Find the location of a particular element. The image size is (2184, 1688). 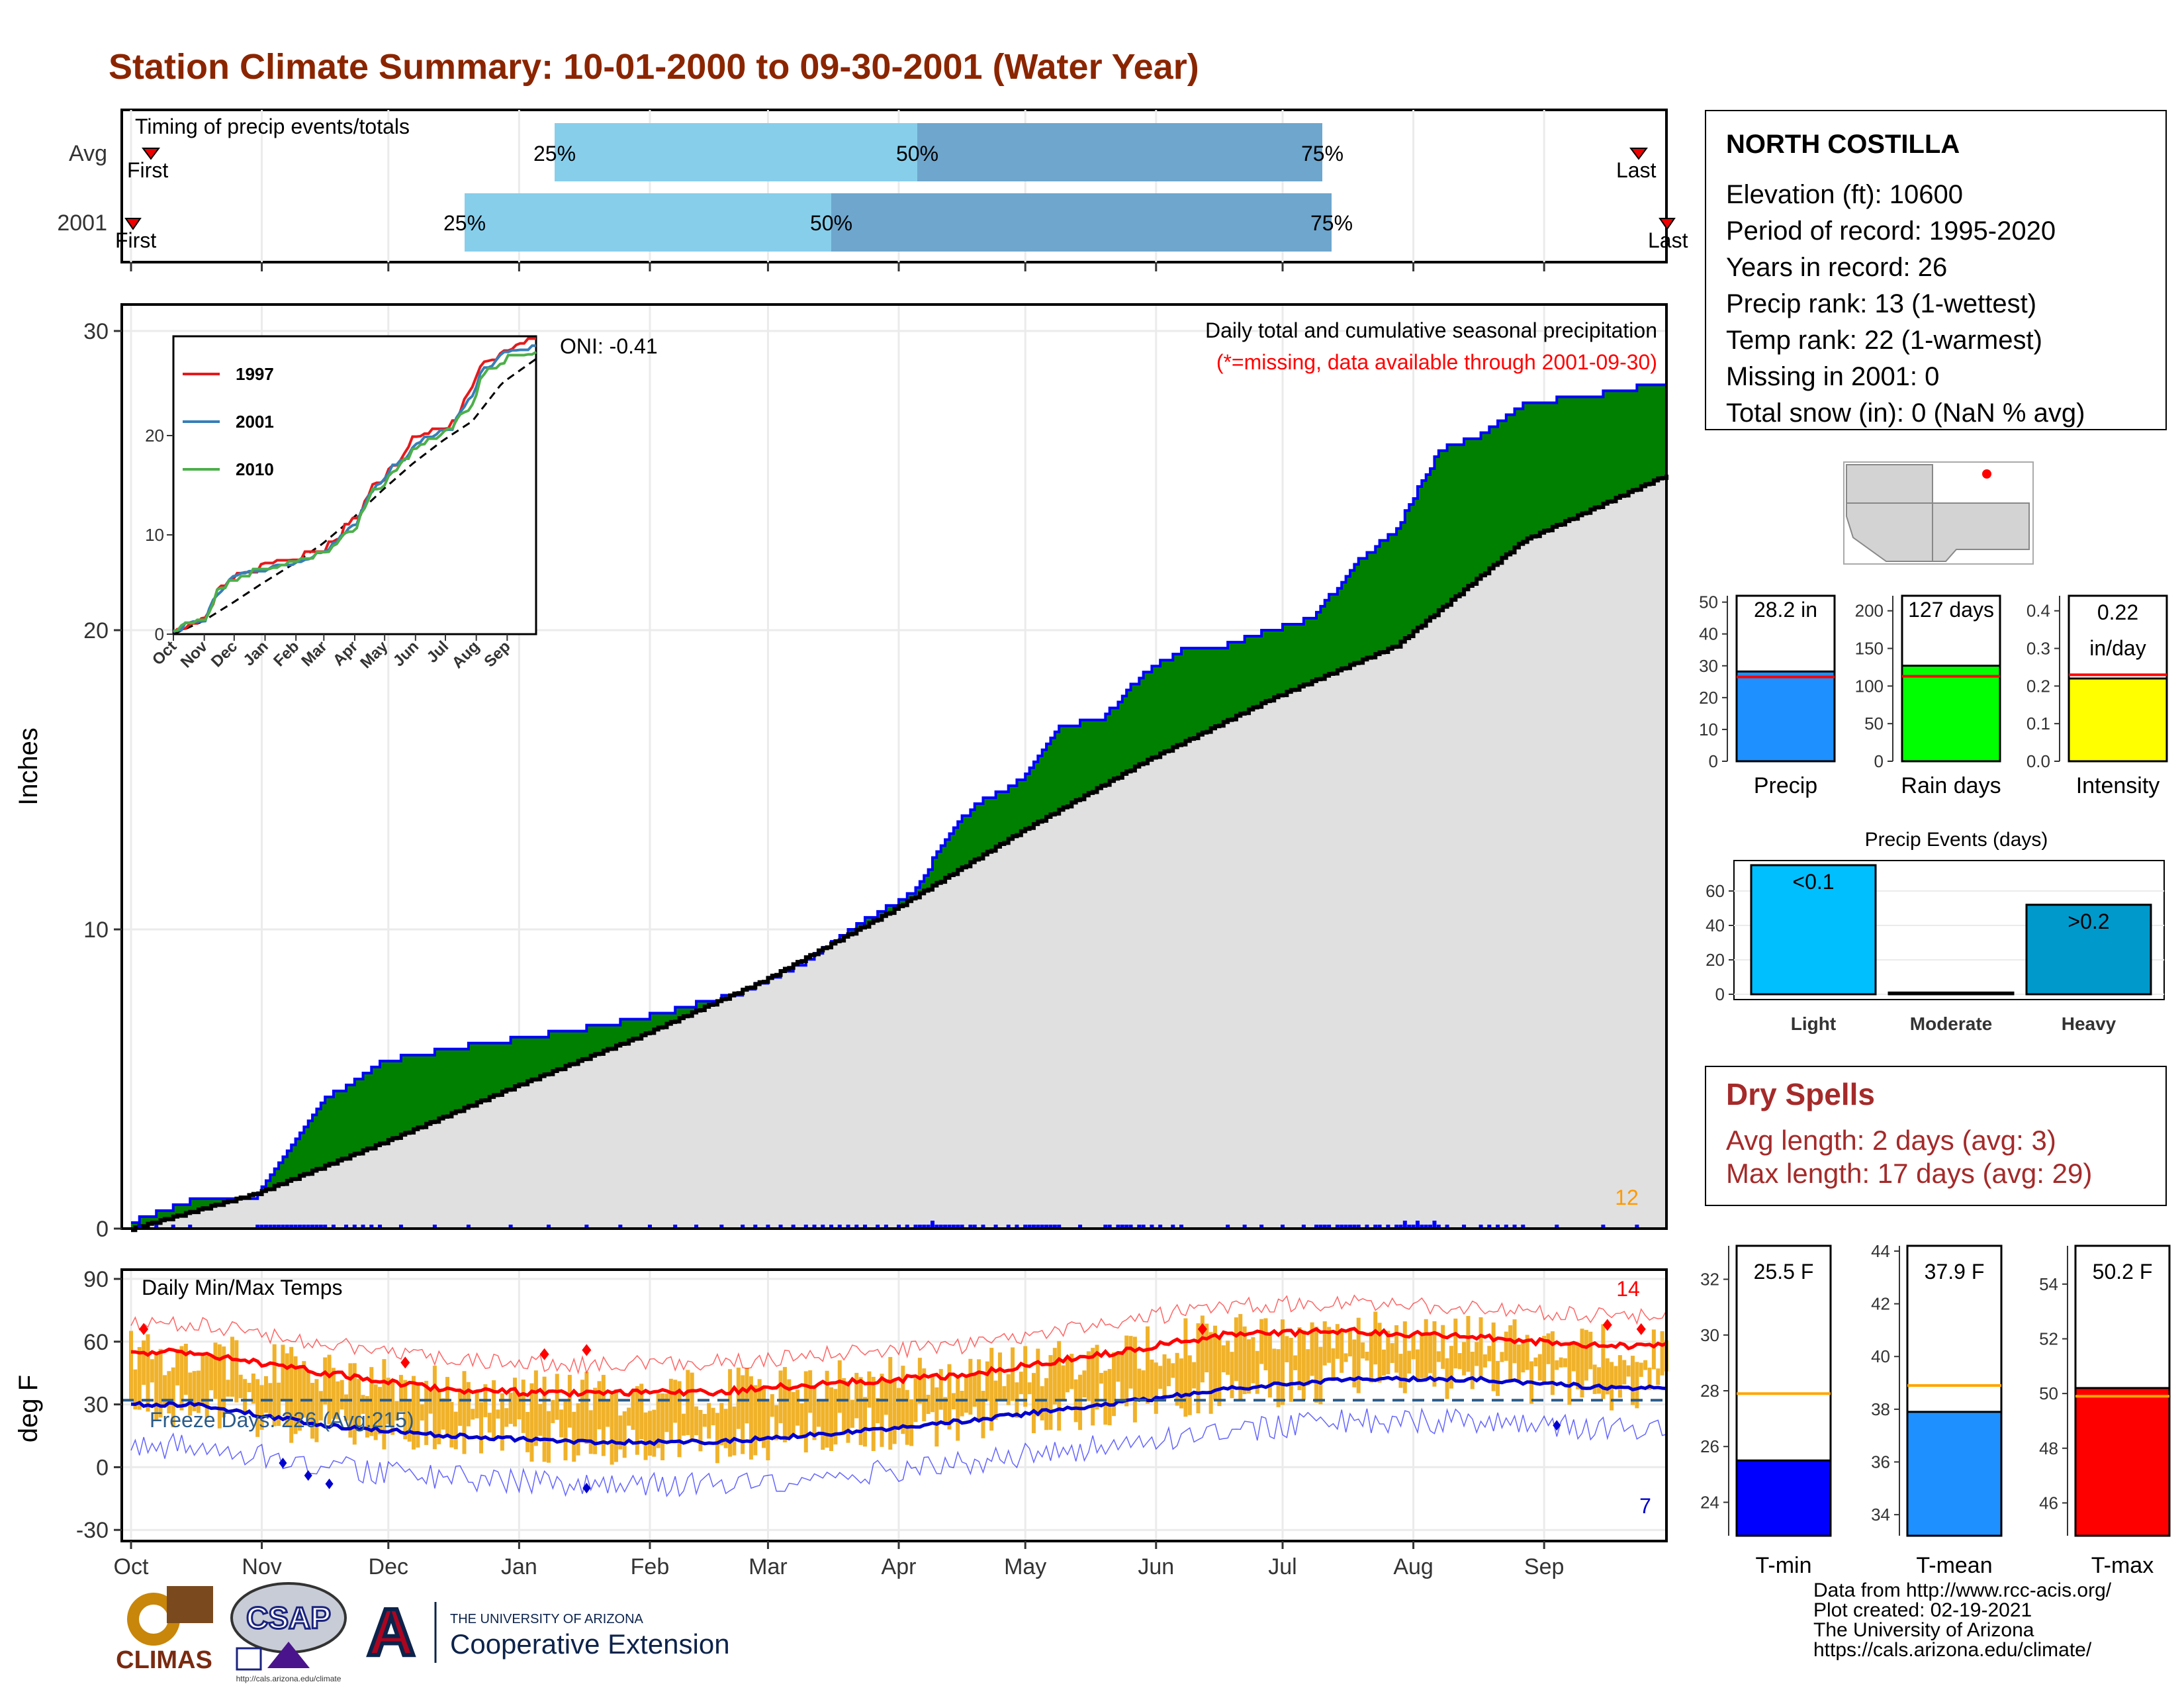

temp-summary-value: 25.5 F is located at coordinates (1784, 1272).